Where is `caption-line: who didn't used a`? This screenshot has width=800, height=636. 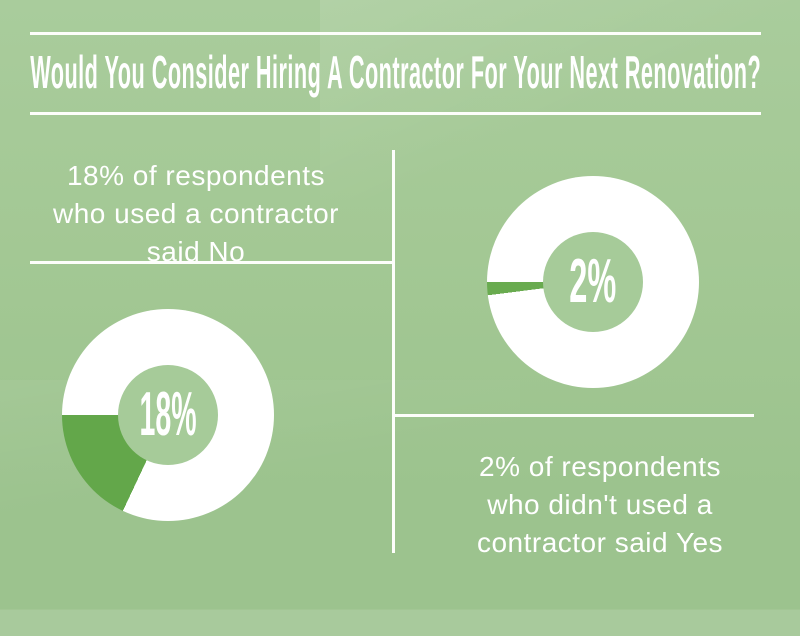 caption-line: who didn't used a is located at coordinates (600, 504).